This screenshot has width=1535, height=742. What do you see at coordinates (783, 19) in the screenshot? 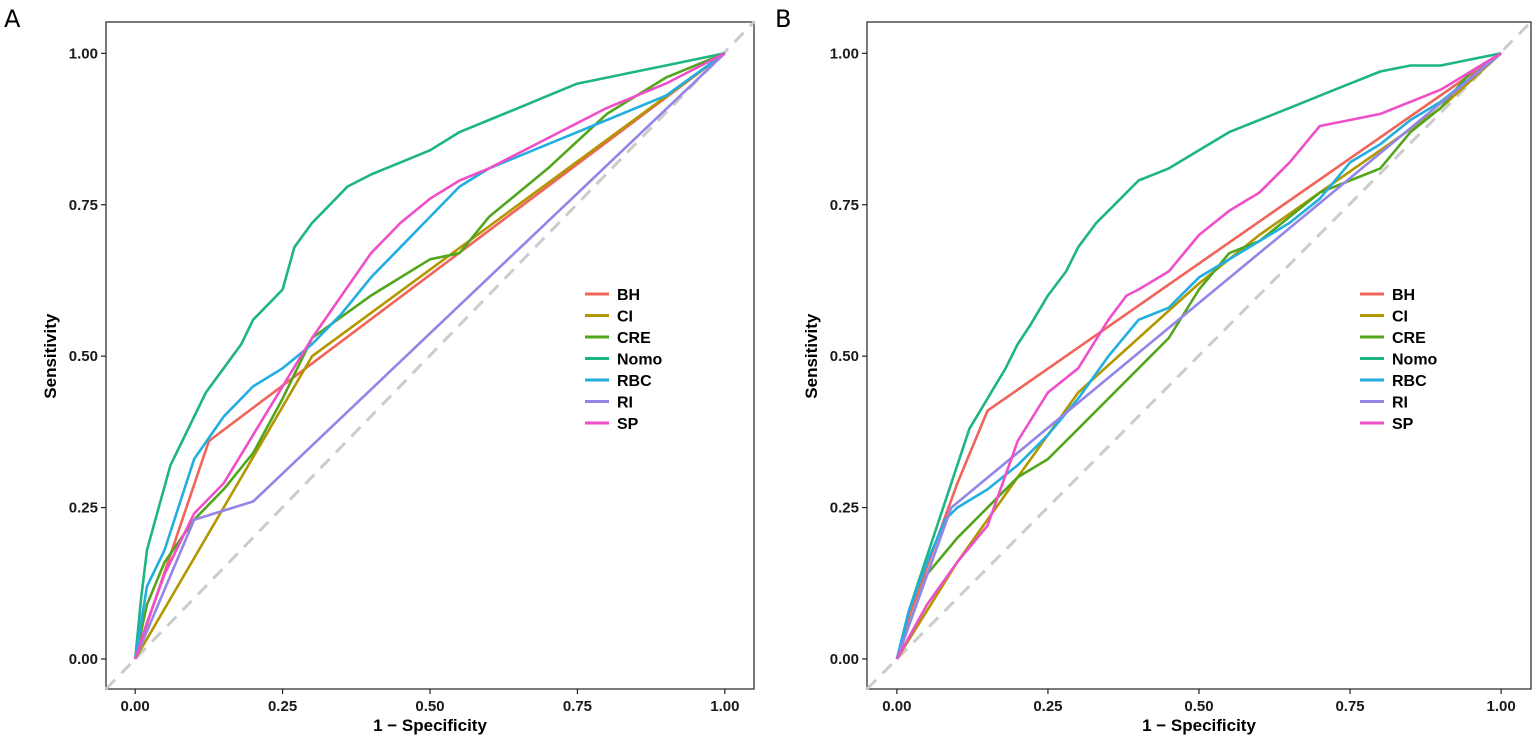
I see `panel-label-b: B` at bounding box center [783, 19].